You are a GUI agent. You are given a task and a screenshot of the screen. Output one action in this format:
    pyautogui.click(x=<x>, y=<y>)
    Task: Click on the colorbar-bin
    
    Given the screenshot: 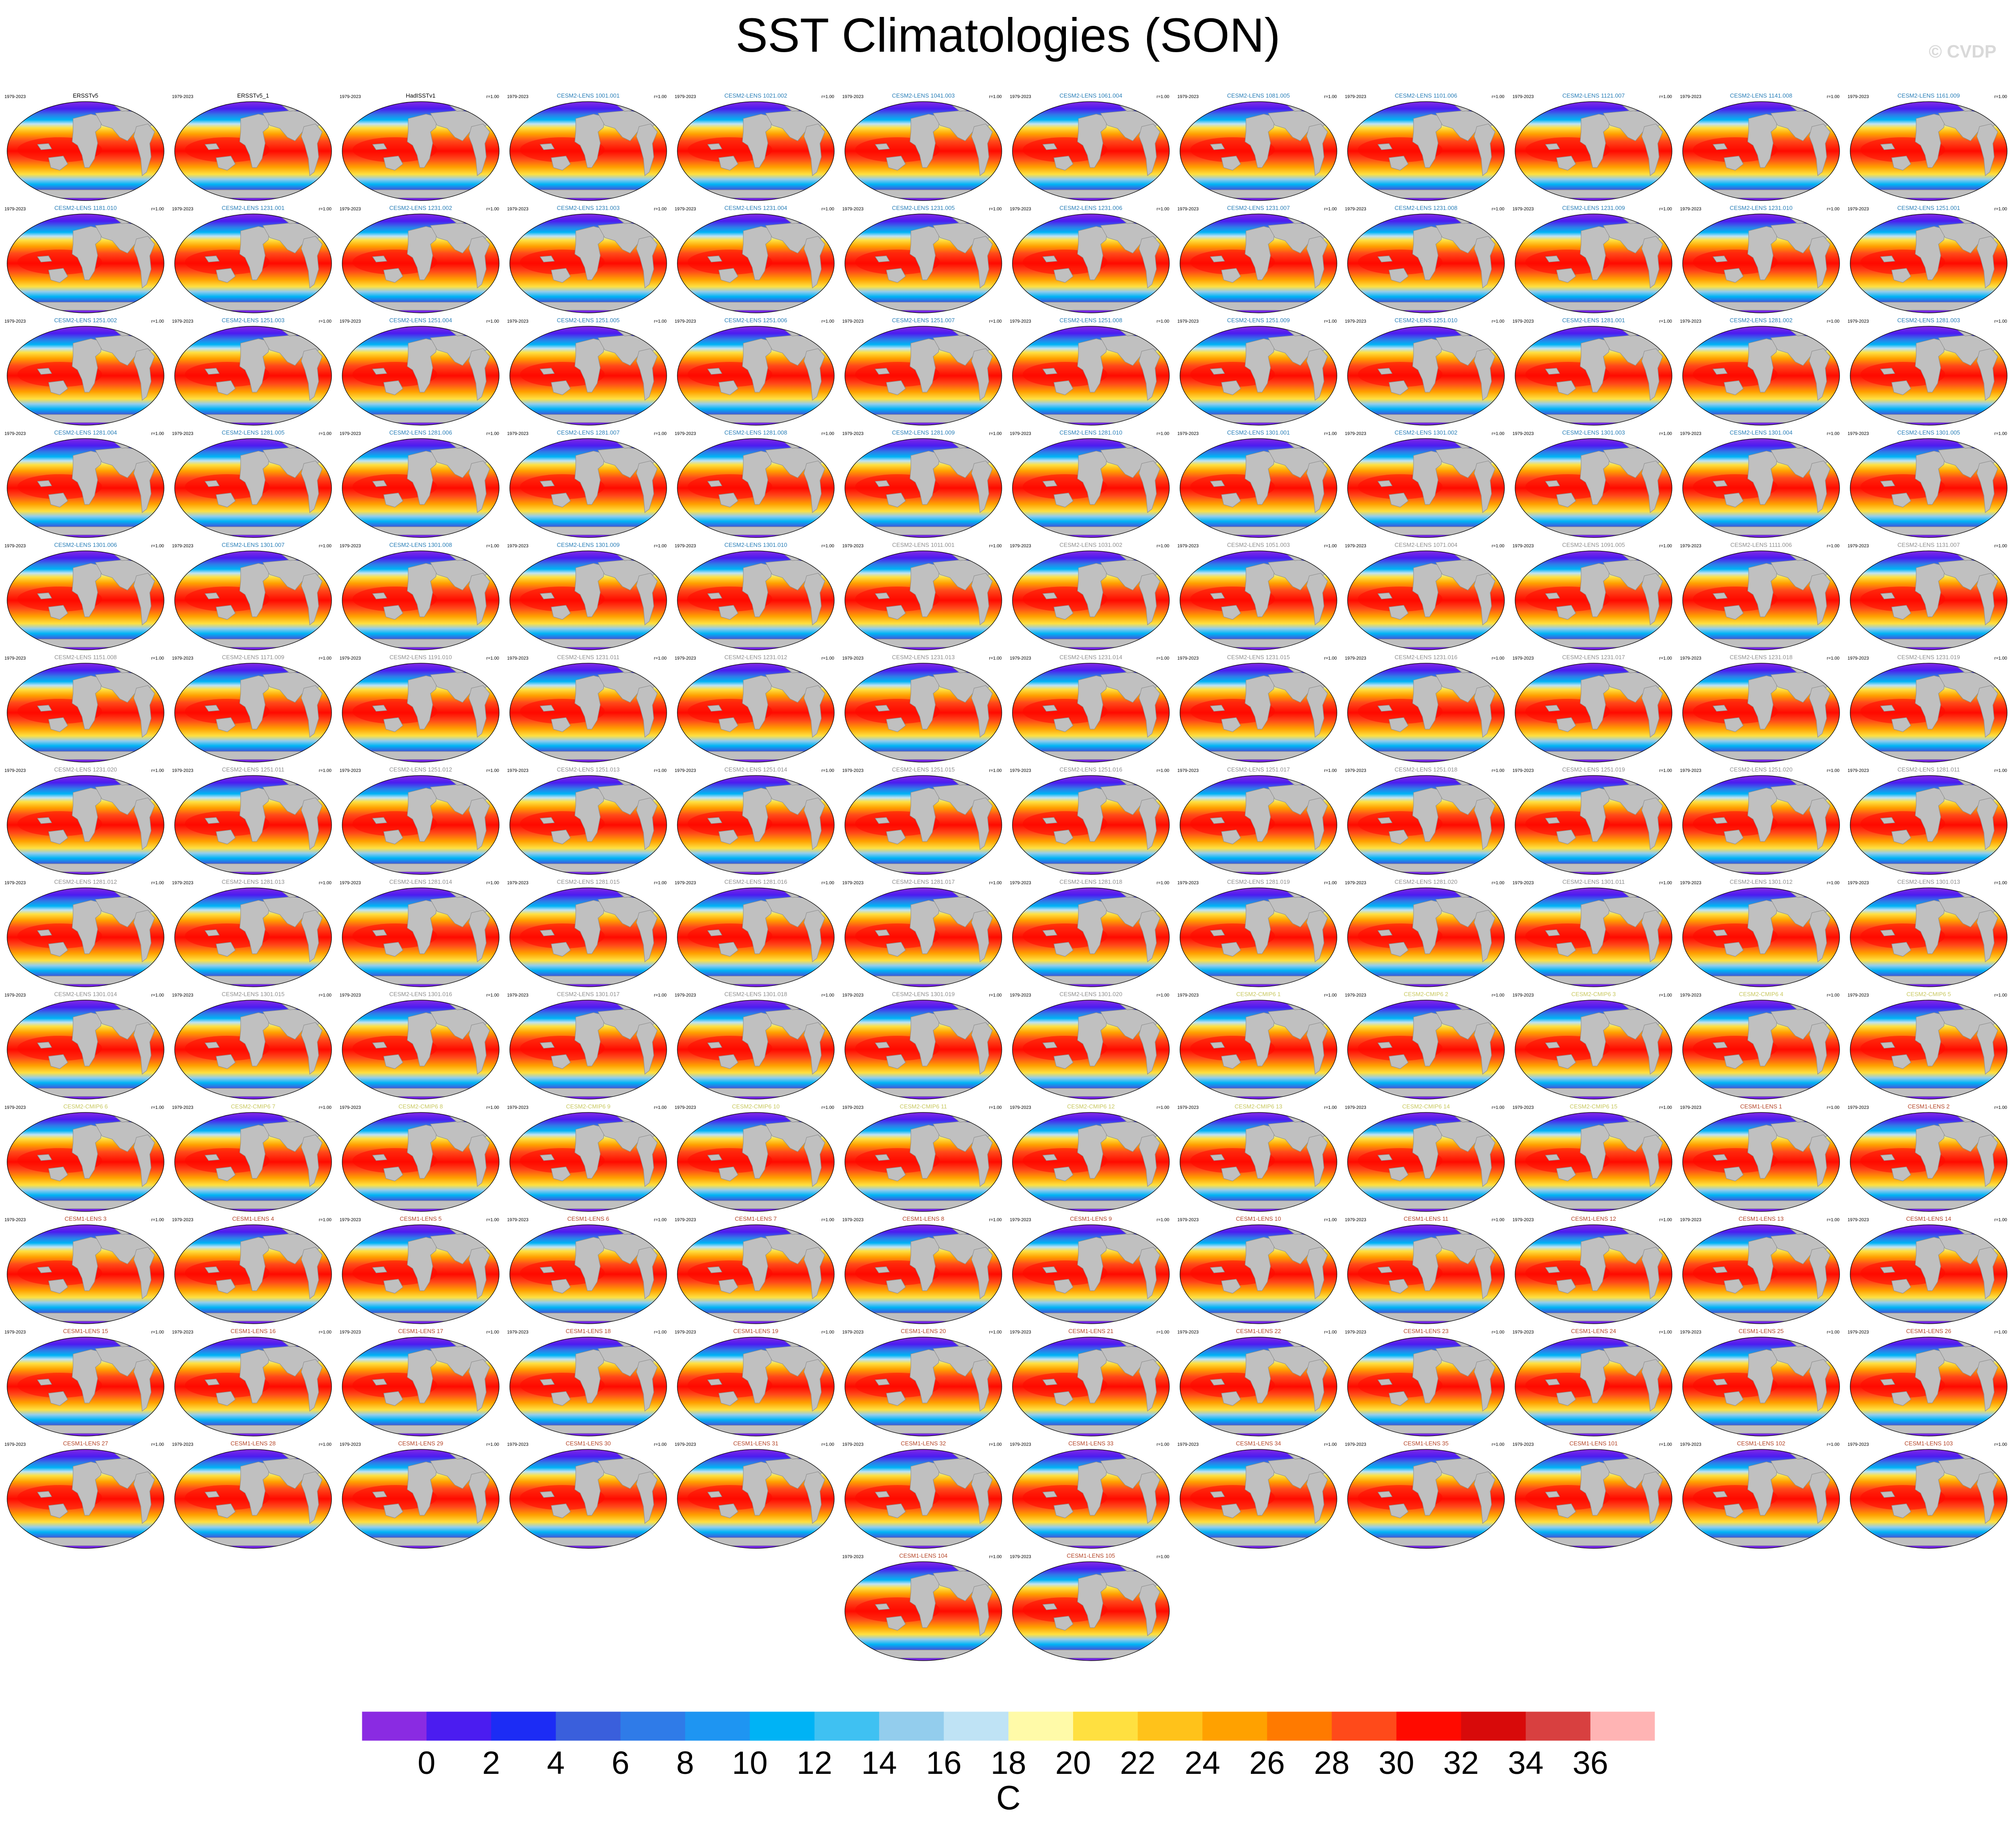 What is the action you would take?
    pyautogui.click(x=1364, y=1726)
    